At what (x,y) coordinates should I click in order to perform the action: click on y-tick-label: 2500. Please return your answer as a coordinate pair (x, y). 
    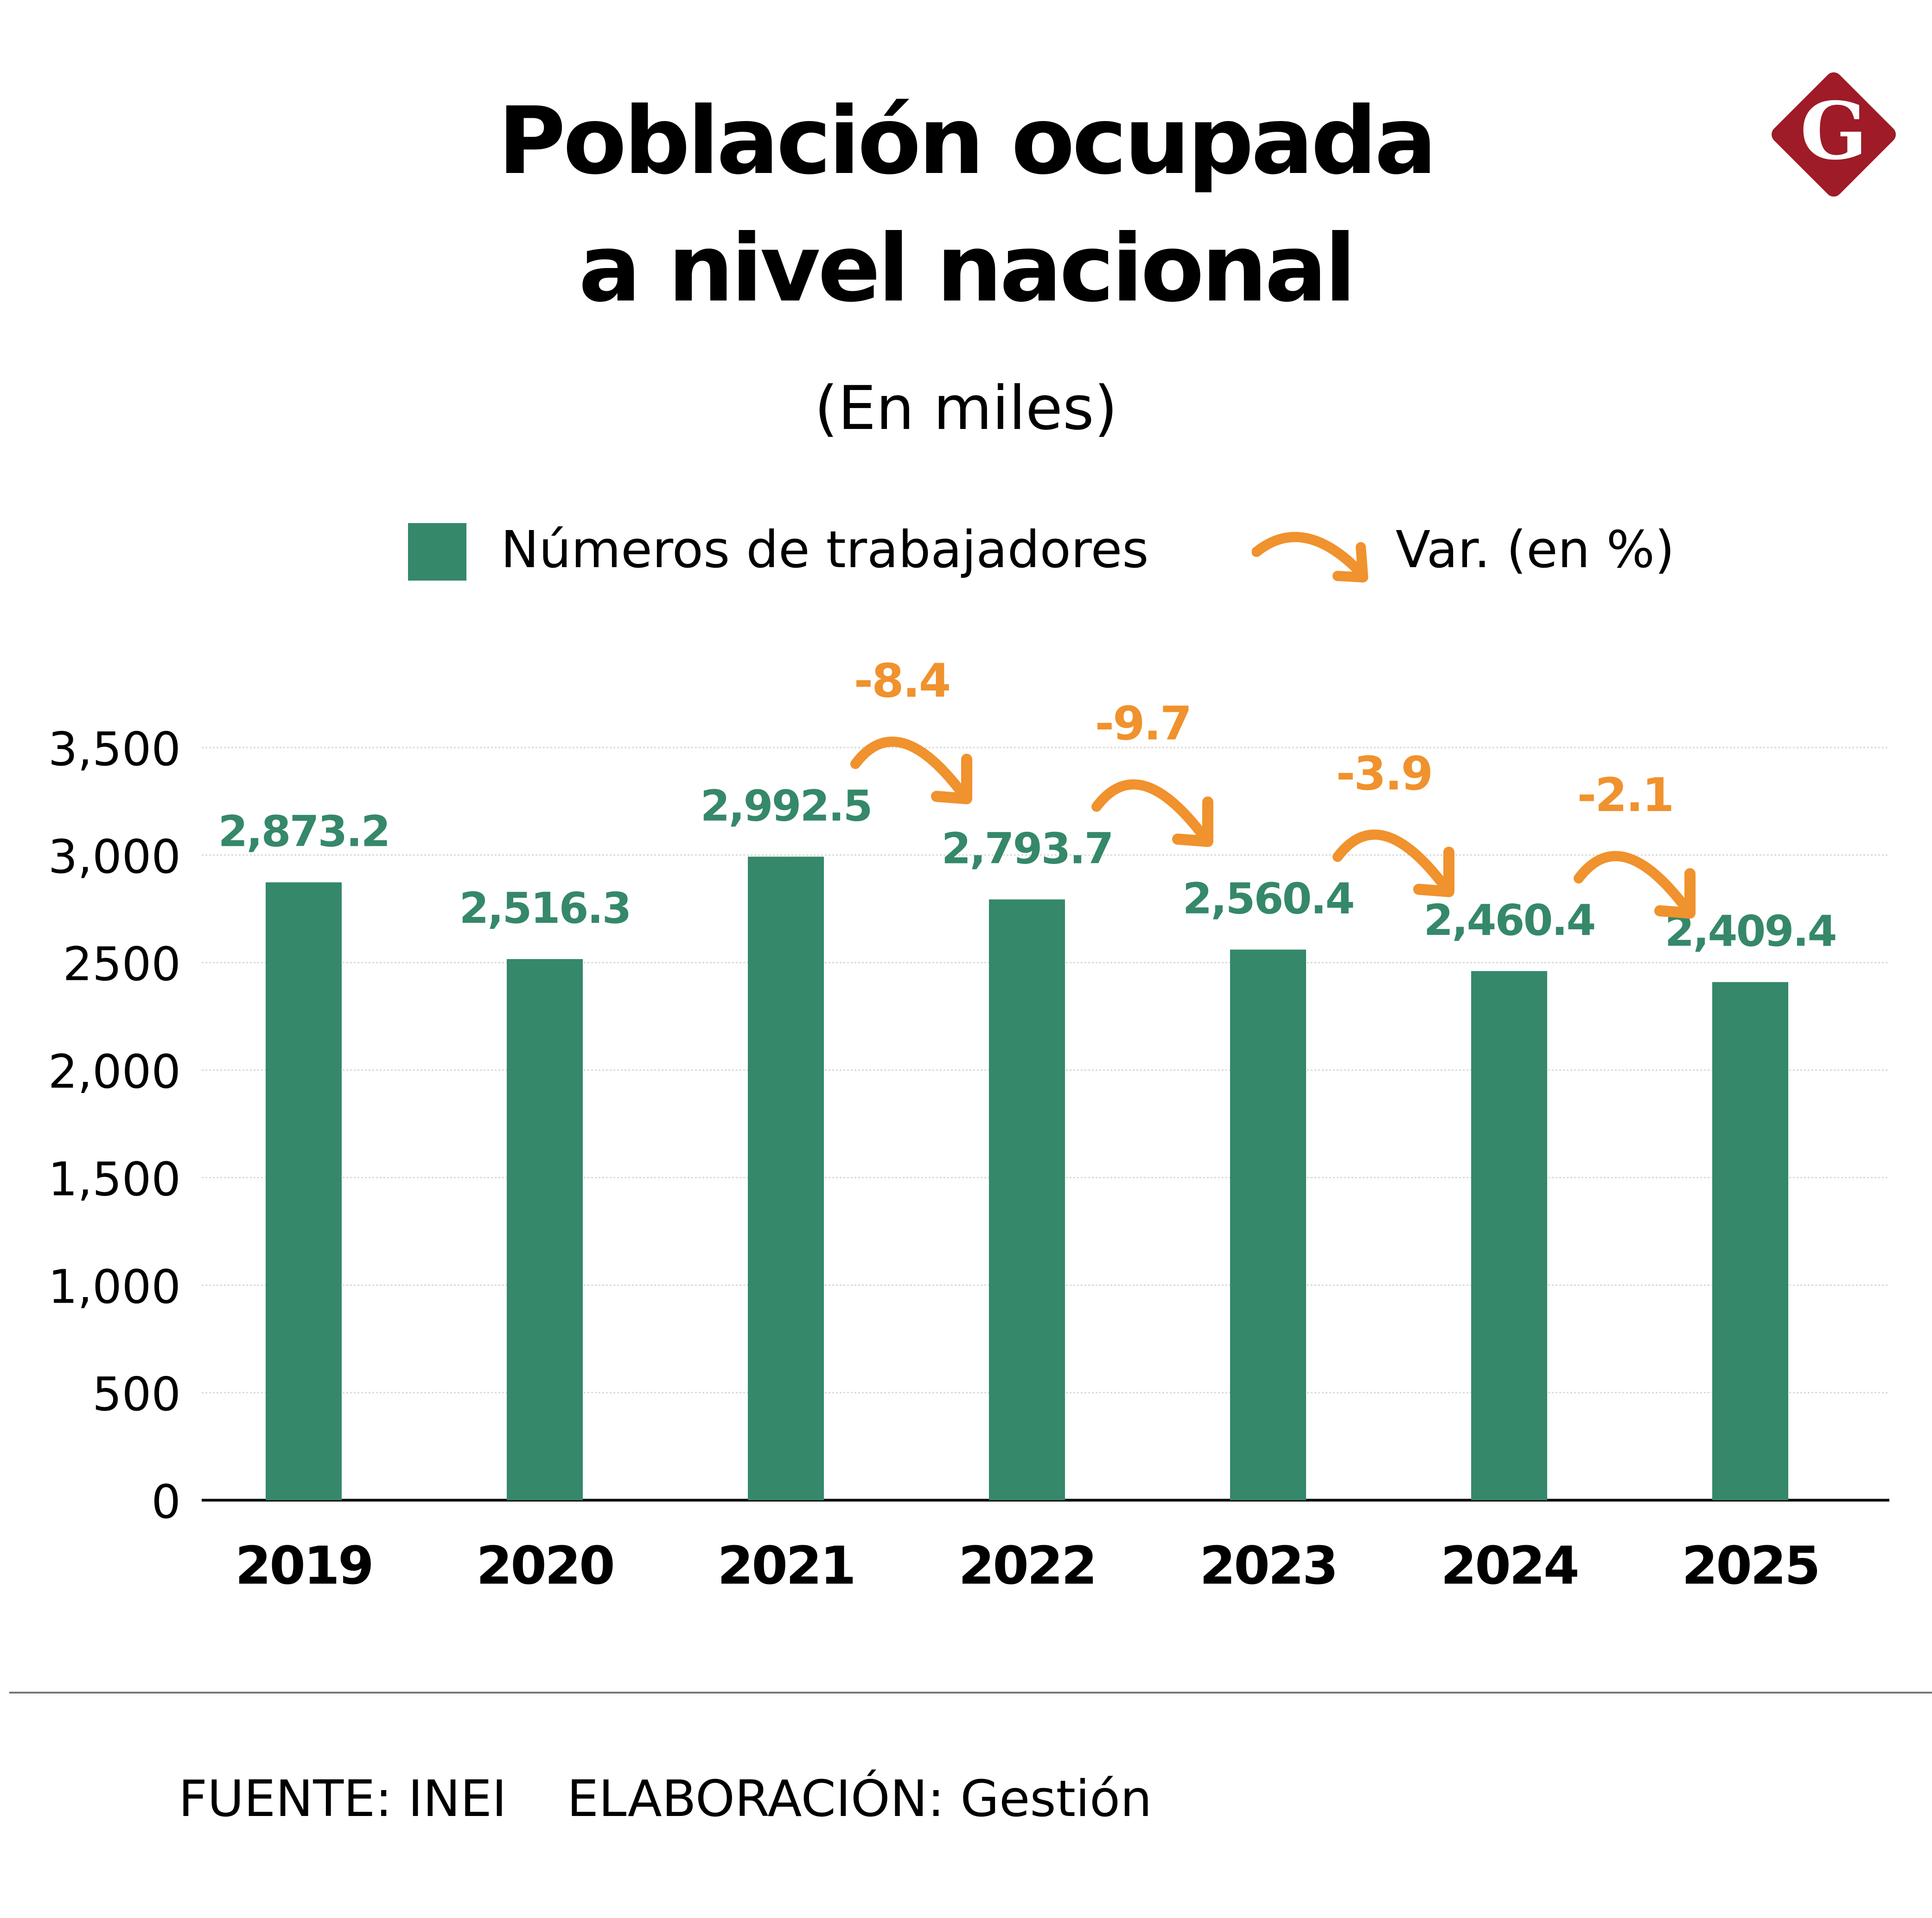
    Looking at the image, I should click on (122, 964).